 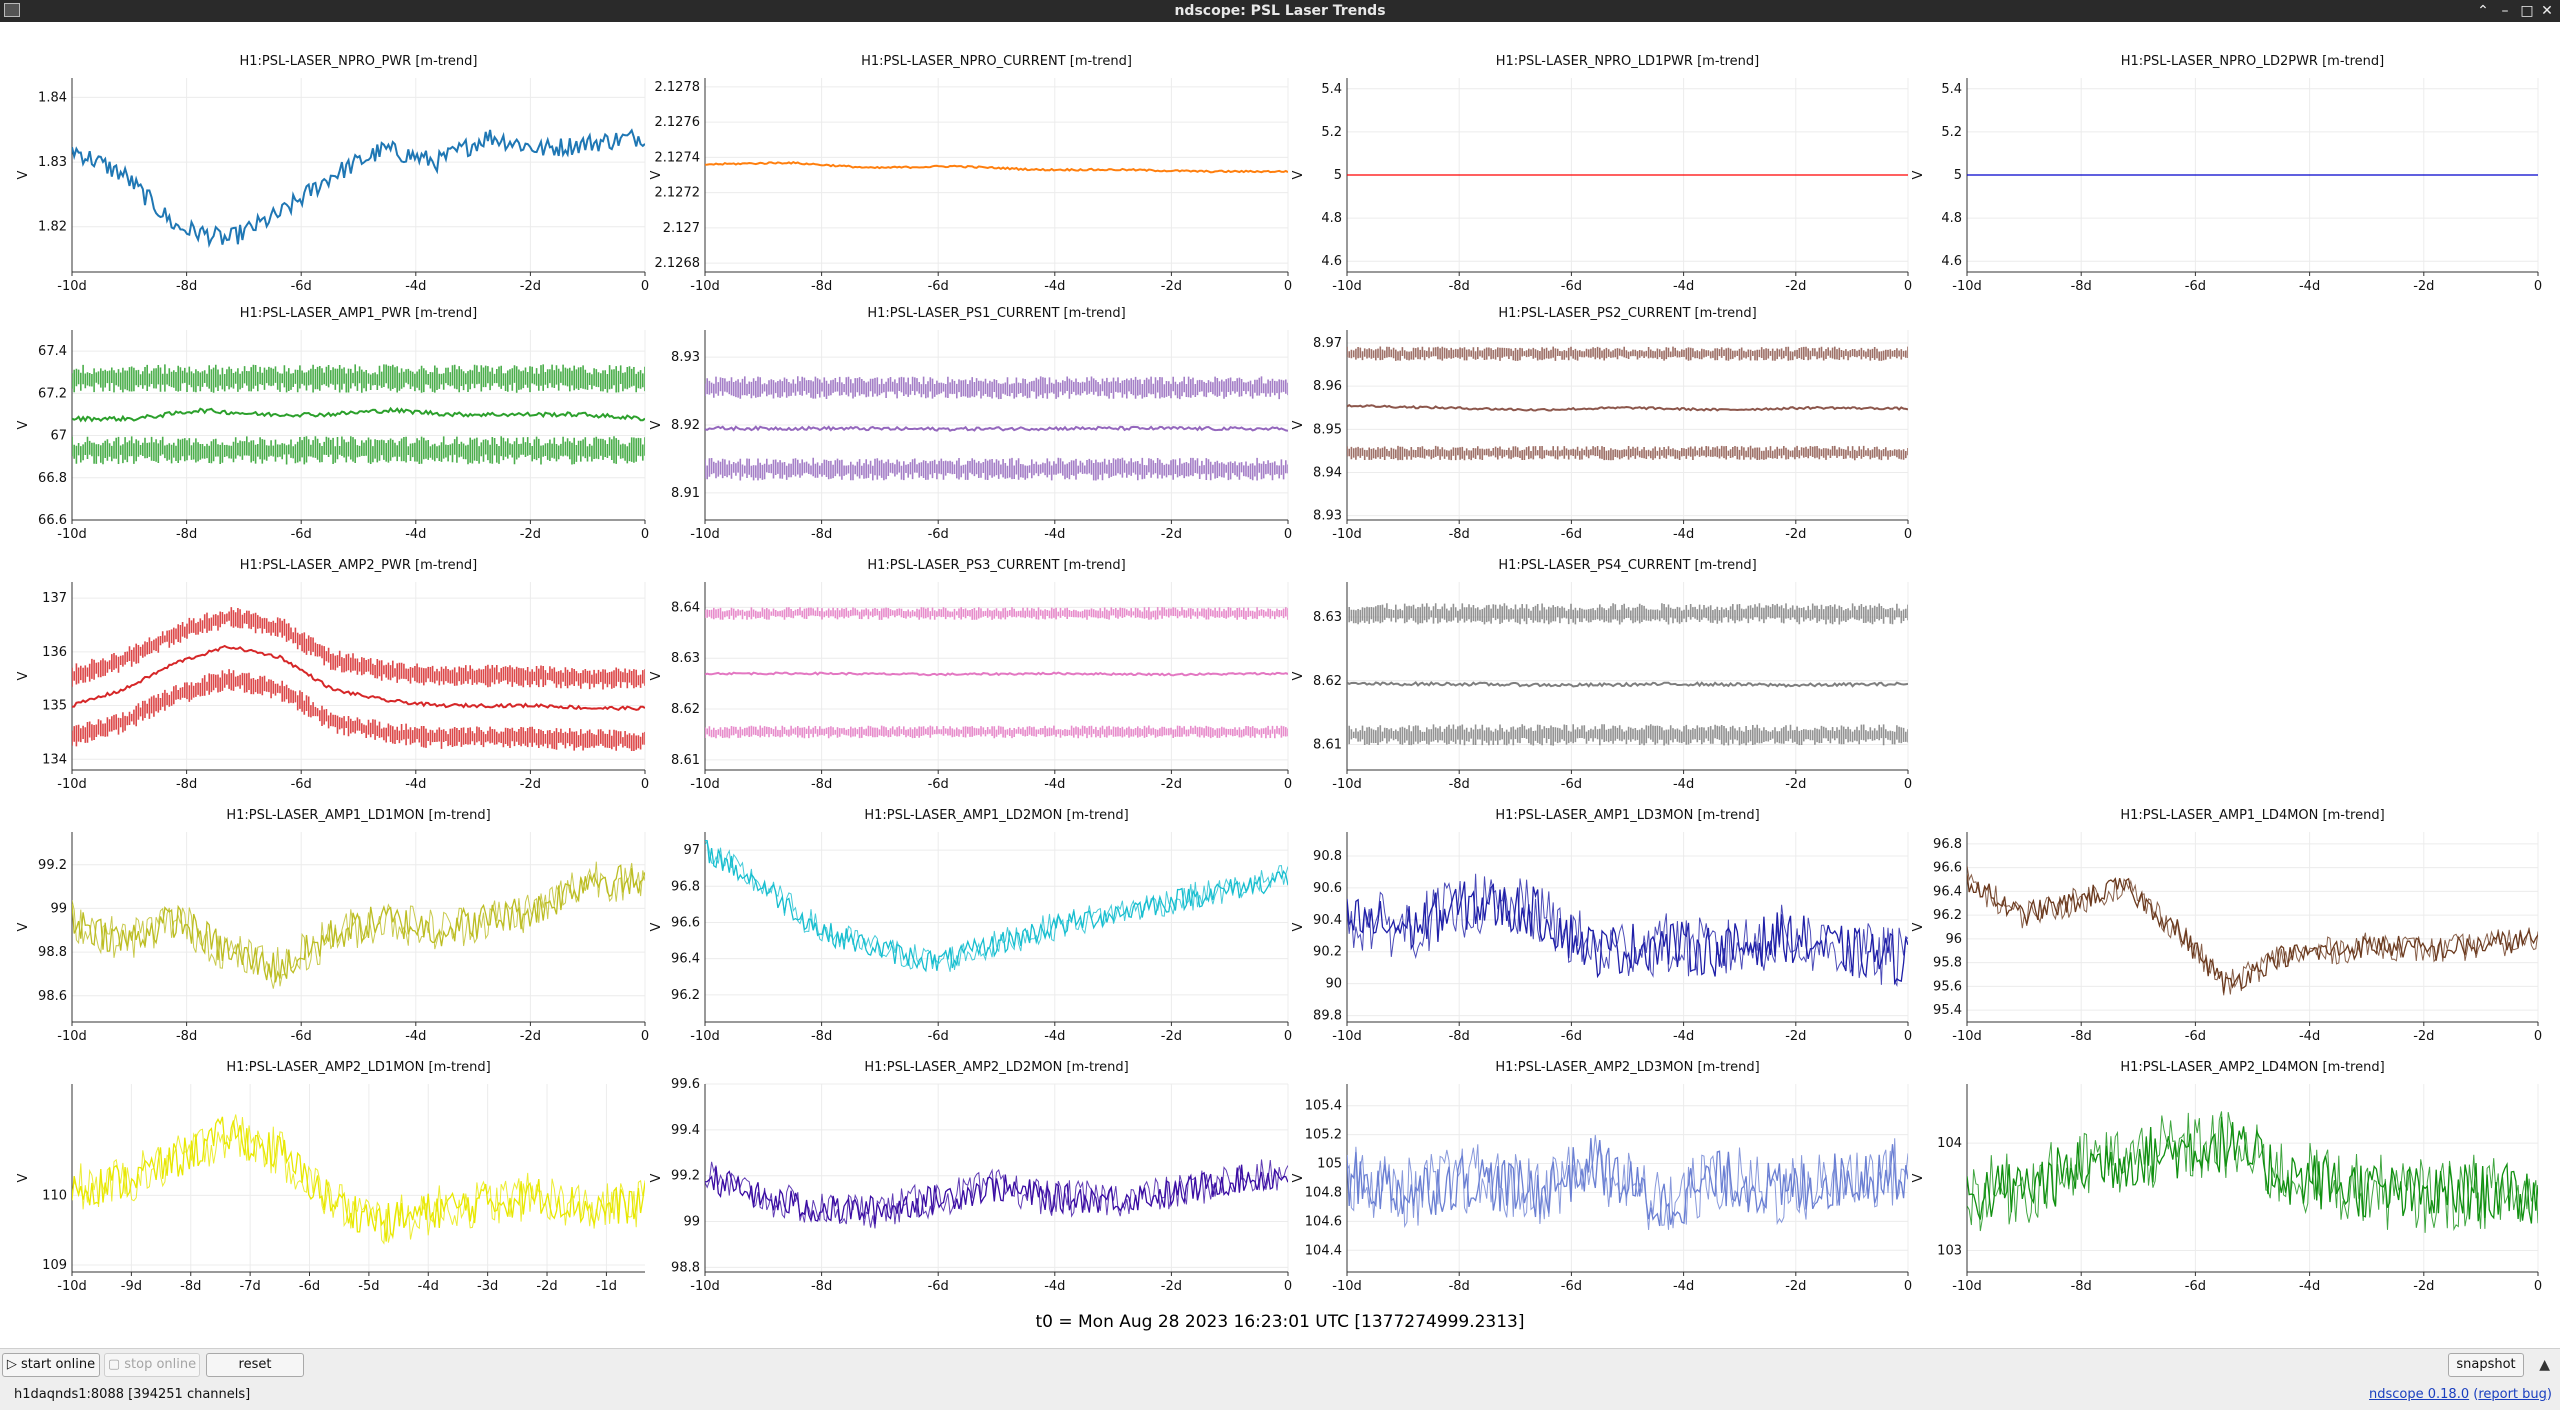 What do you see at coordinates (2483, 11) in the screenshot?
I see `collapse-icon: ⌃` at bounding box center [2483, 11].